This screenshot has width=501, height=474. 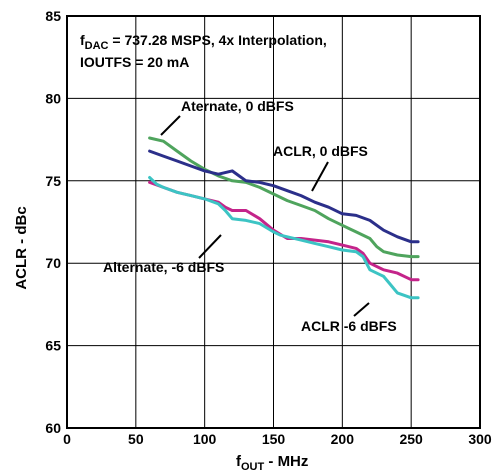 I want to click on x-tick-label: 0, so click(x=67, y=439).